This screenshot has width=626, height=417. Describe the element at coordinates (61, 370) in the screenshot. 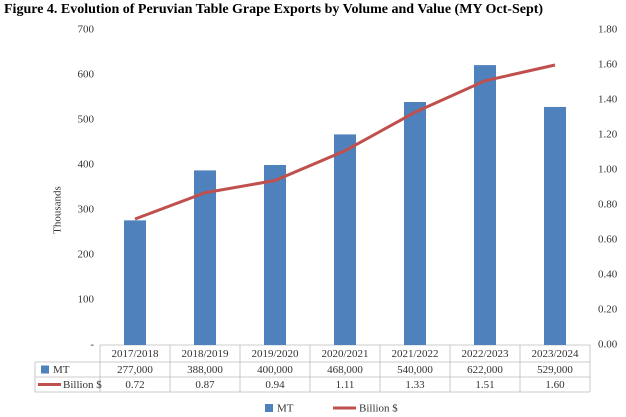

I see `table-series-name: MT` at that location.